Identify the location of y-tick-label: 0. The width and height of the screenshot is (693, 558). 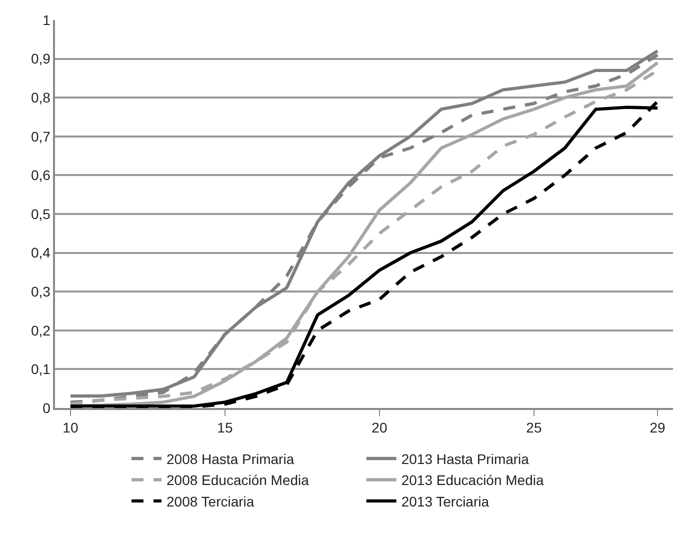
(46, 408).